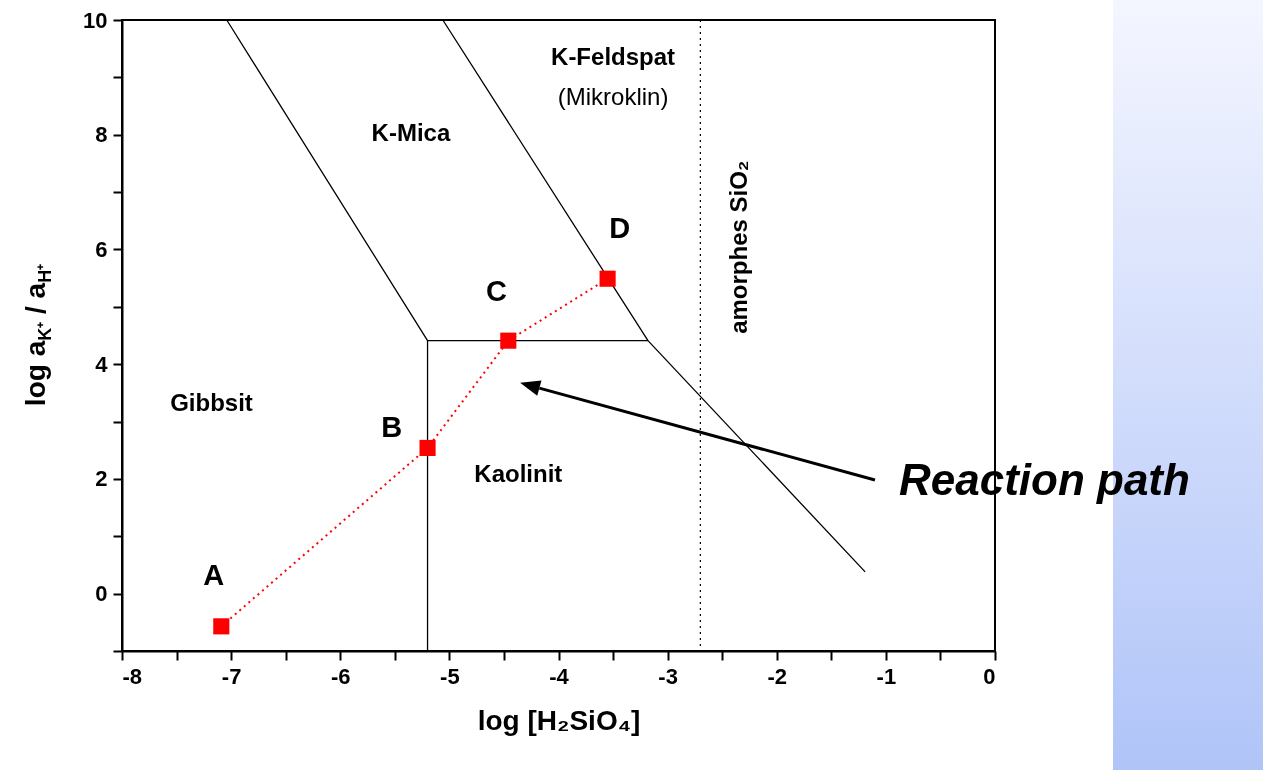 The image size is (1263, 770). What do you see at coordinates (559, 720) in the screenshot?
I see `x-axis-title: log [H₂SiO₄]` at bounding box center [559, 720].